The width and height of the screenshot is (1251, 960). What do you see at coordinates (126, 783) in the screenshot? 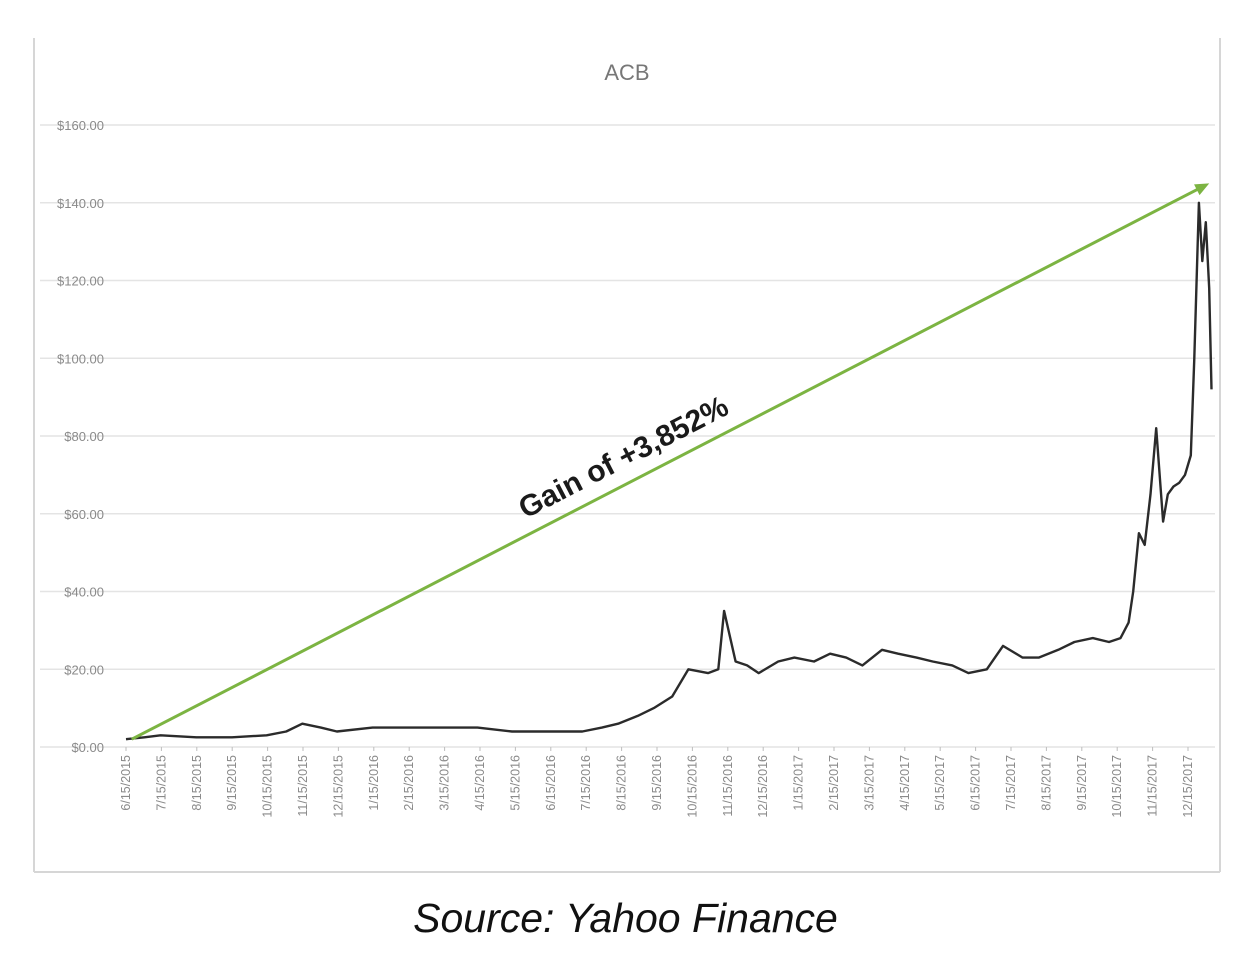
I see `x-tick-label: 6/15/2015` at bounding box center [126, 783].